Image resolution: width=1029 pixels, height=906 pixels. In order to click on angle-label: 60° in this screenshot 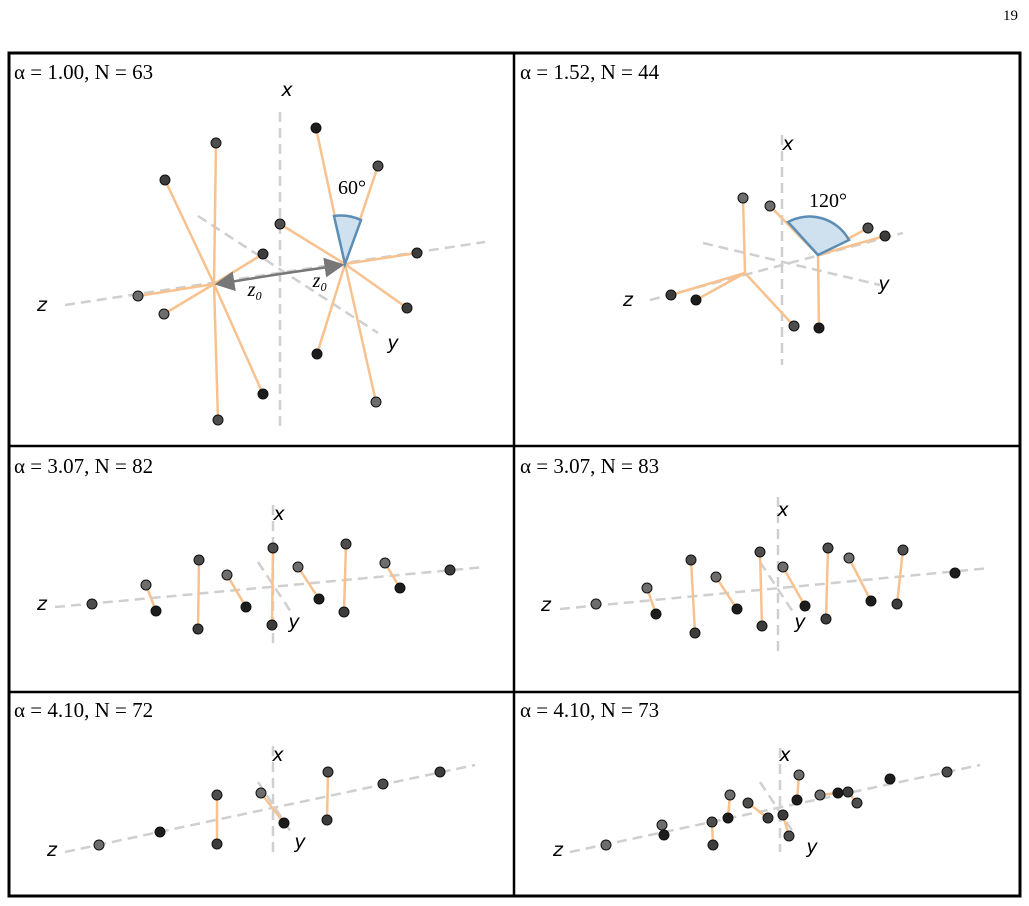, I will do `click(352, 188)`.